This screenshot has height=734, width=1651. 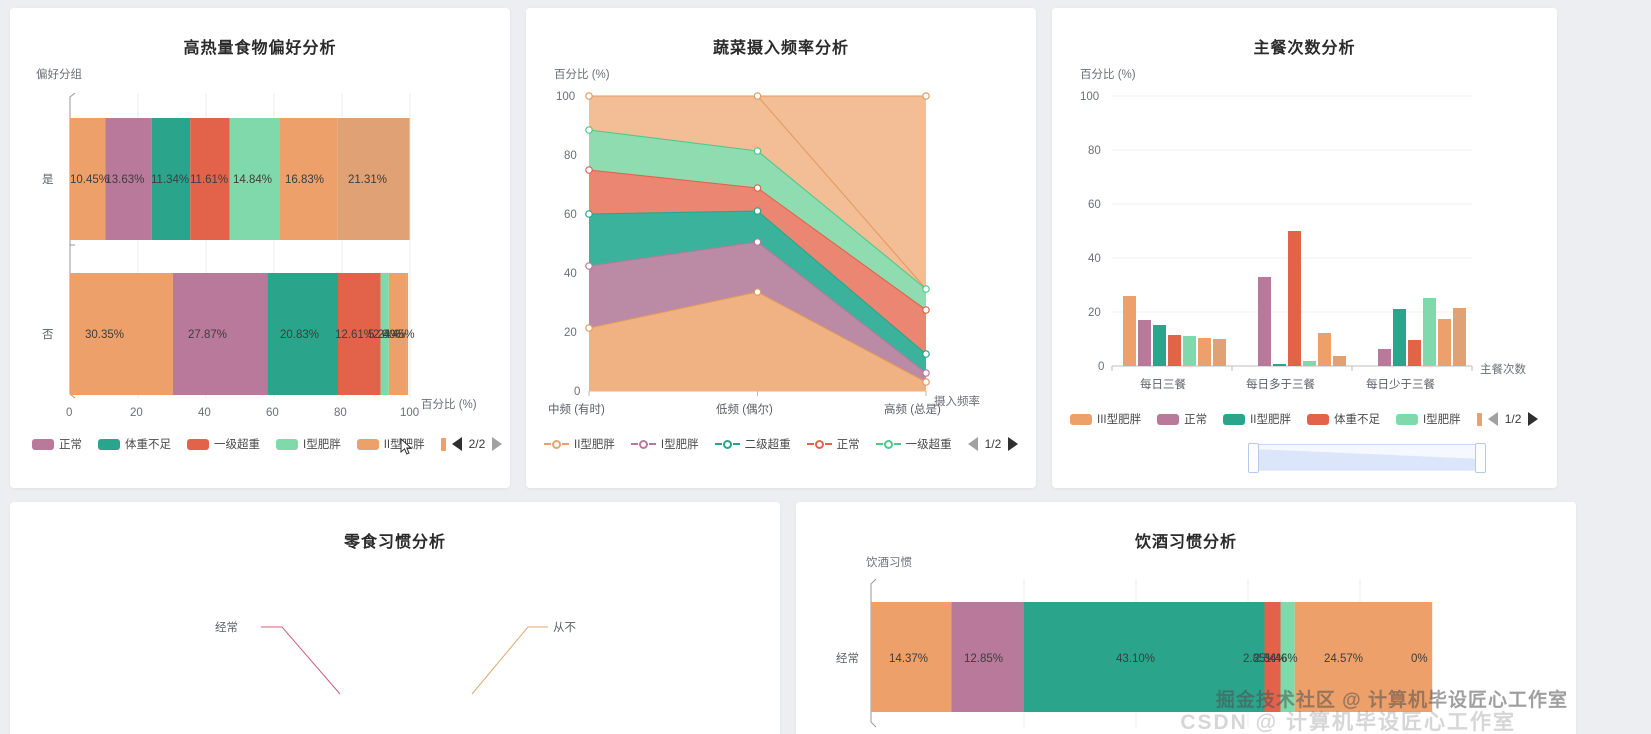 What do you see at coordinates (1304, 419) in the screenshot?
I see `legend-main-meal: III型肥胖 正常 II型肥胖 体重不足 I型肥胖` at bounding box center [1304, 419].